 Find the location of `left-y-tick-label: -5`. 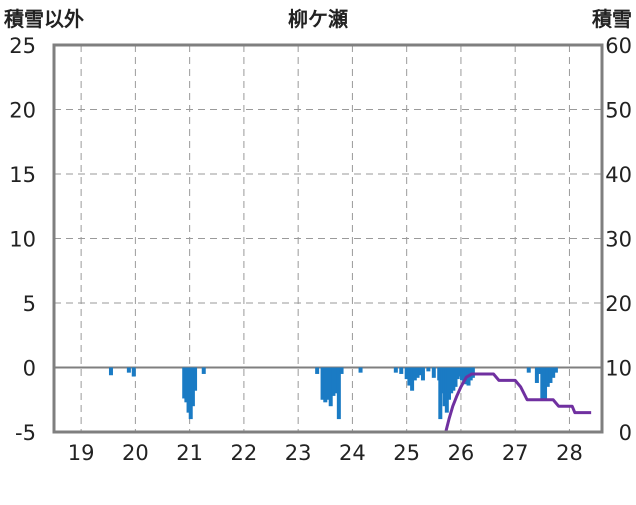

left-y-tick-label: -5 is located at coordinates (25, 433).